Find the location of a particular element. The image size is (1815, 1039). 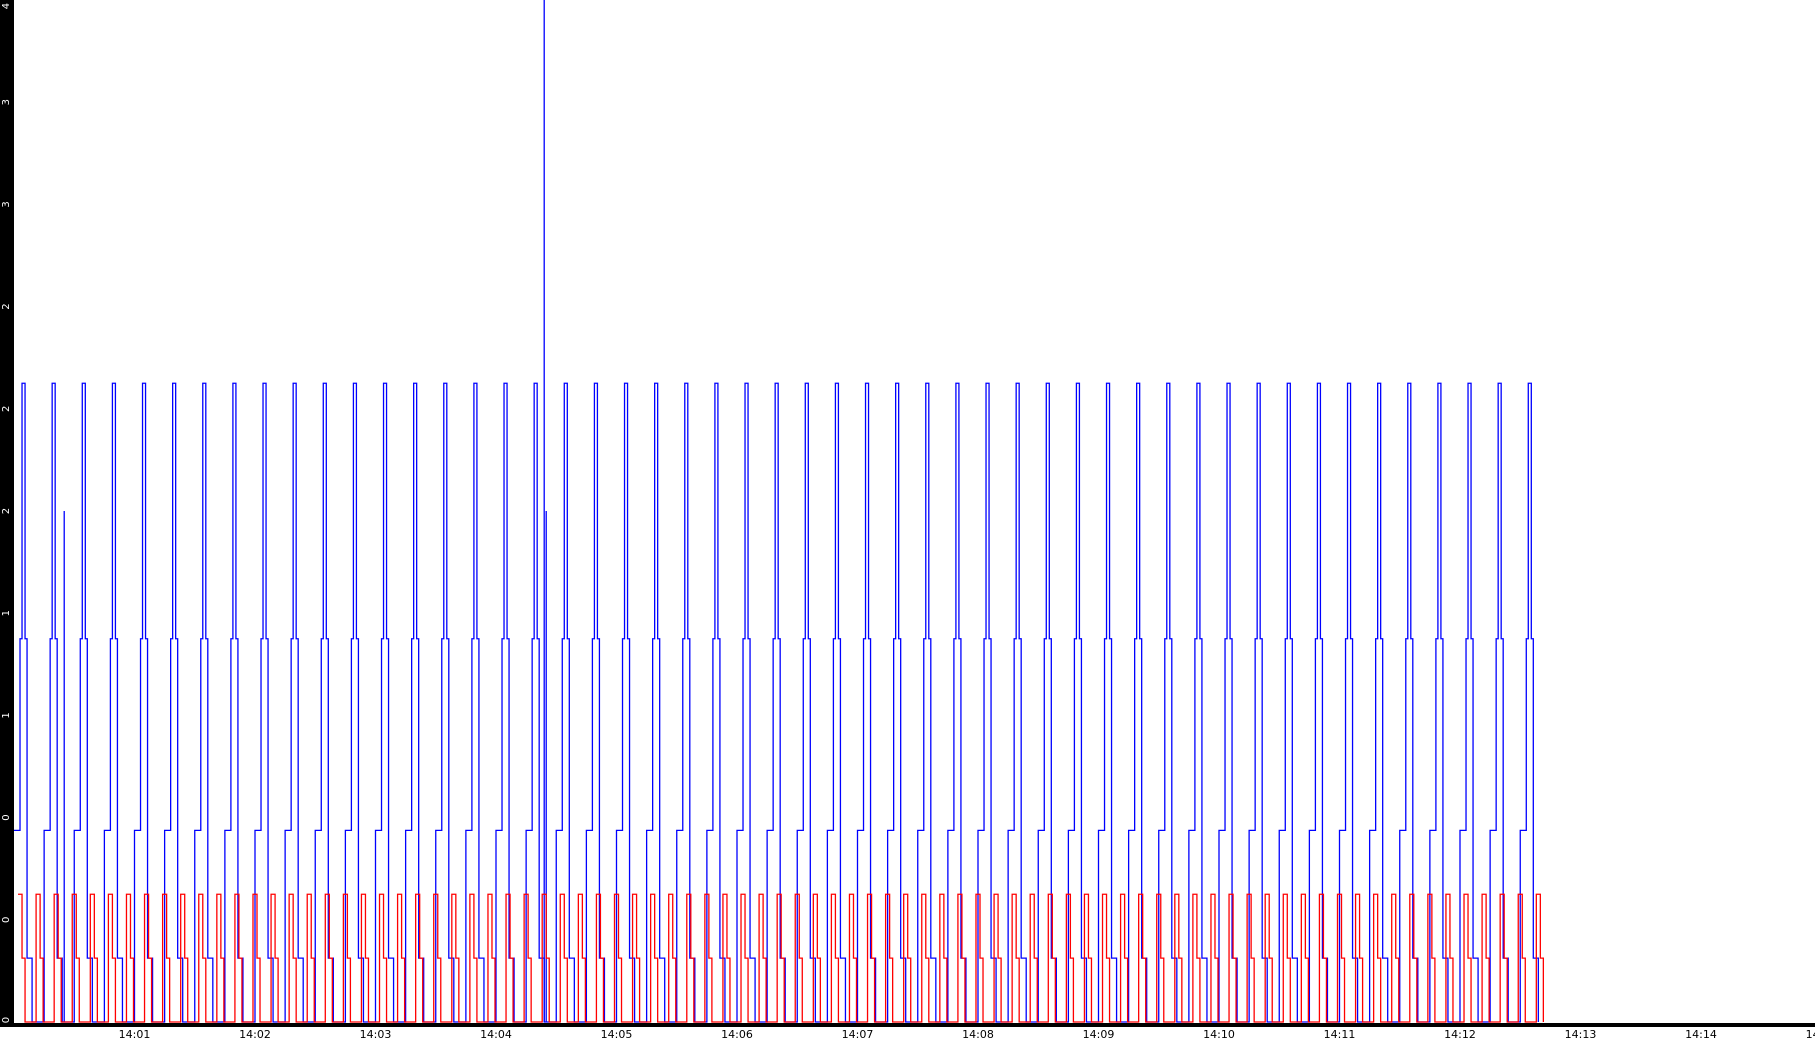

y-axis-ticks: 0 0 0 1 1 2 2 2 3 3 4 is located at coordinates (6, 513).